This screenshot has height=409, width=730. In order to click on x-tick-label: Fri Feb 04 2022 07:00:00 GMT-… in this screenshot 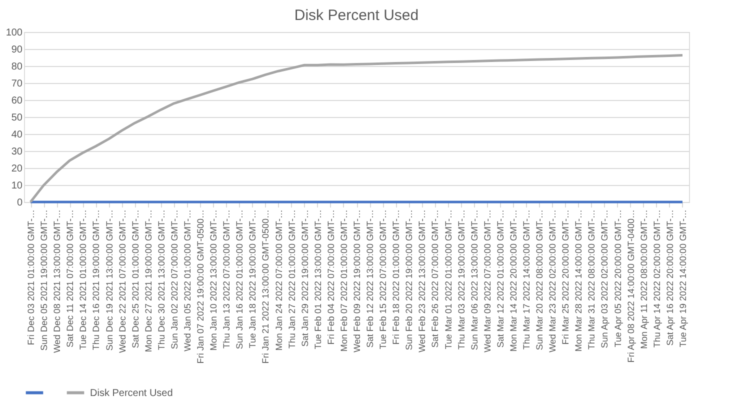, I will do `click(331, 277)`.